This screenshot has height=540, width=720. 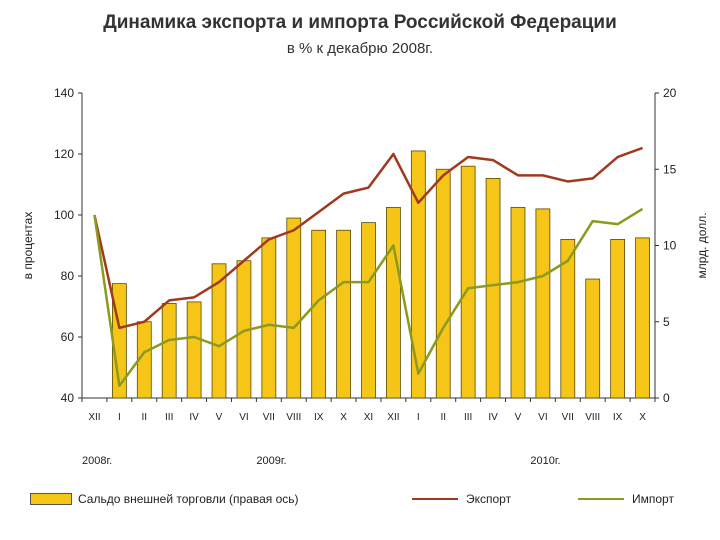 I want to click on chart-subtitle: в % к декабрю 2008г., so click(x=360, y=48).